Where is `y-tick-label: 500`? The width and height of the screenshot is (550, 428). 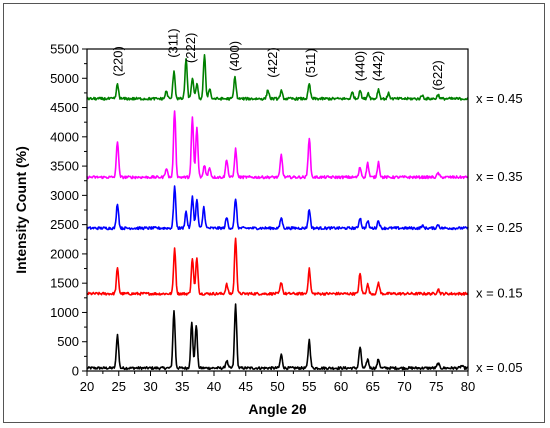
y-tick-label: 500 is located at coordinates (68, 341).